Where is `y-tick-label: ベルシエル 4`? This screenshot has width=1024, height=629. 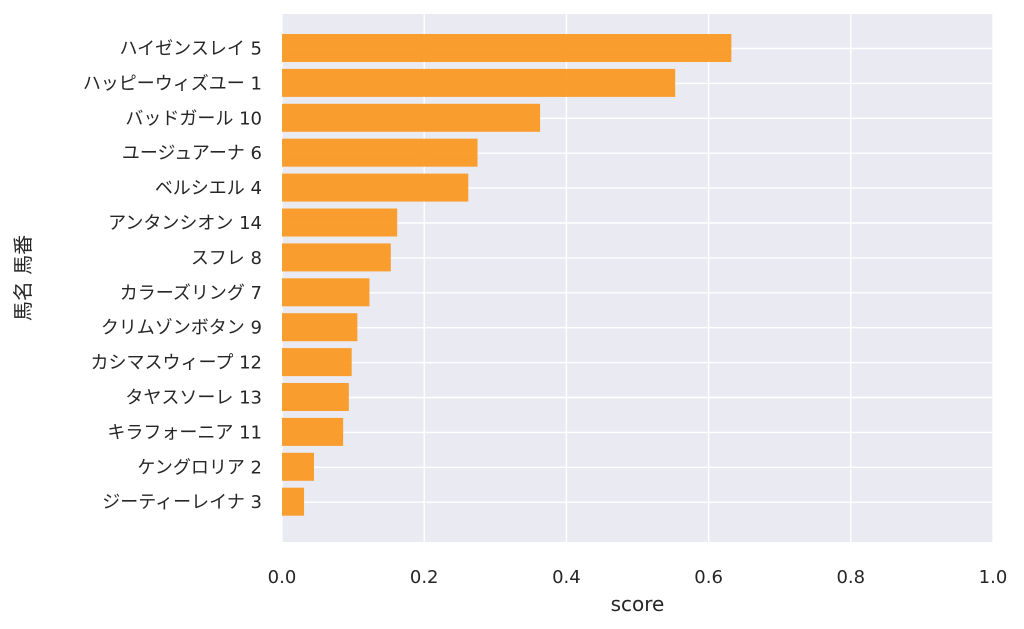
y-tick-label: ベルシエル 4 is located at coordinates (208, 188).